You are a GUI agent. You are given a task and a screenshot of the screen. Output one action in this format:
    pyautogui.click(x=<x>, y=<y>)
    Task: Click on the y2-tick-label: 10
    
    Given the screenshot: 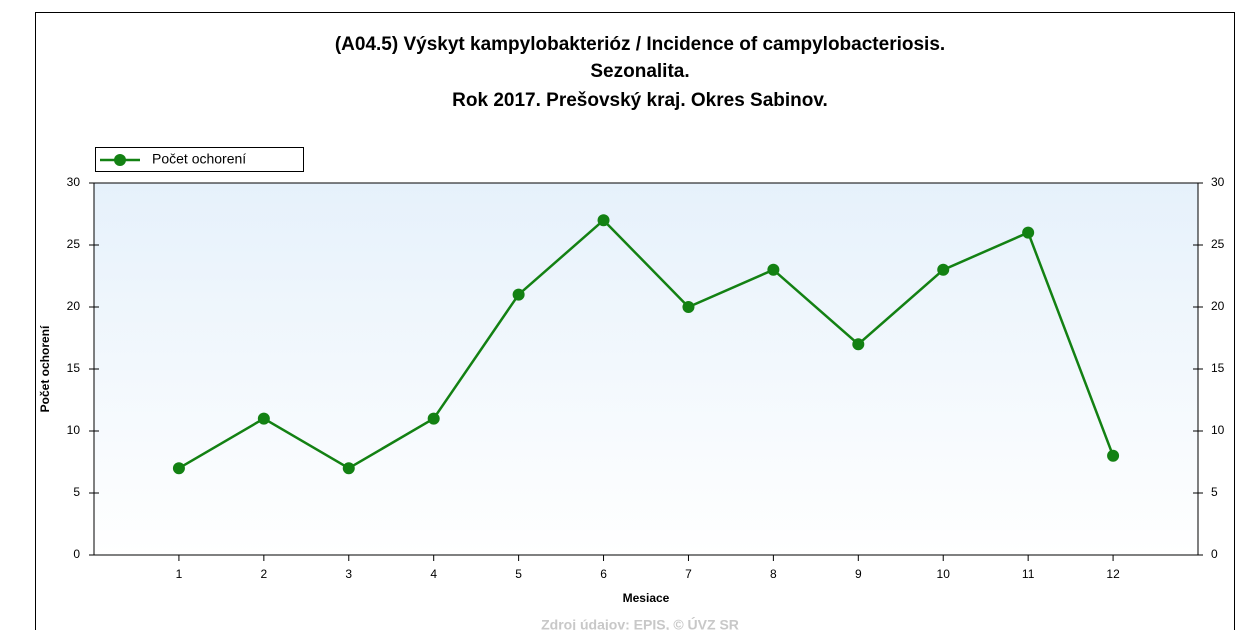 What is the action you would take?
    pyautogui.click(x=1218, y=430)
    